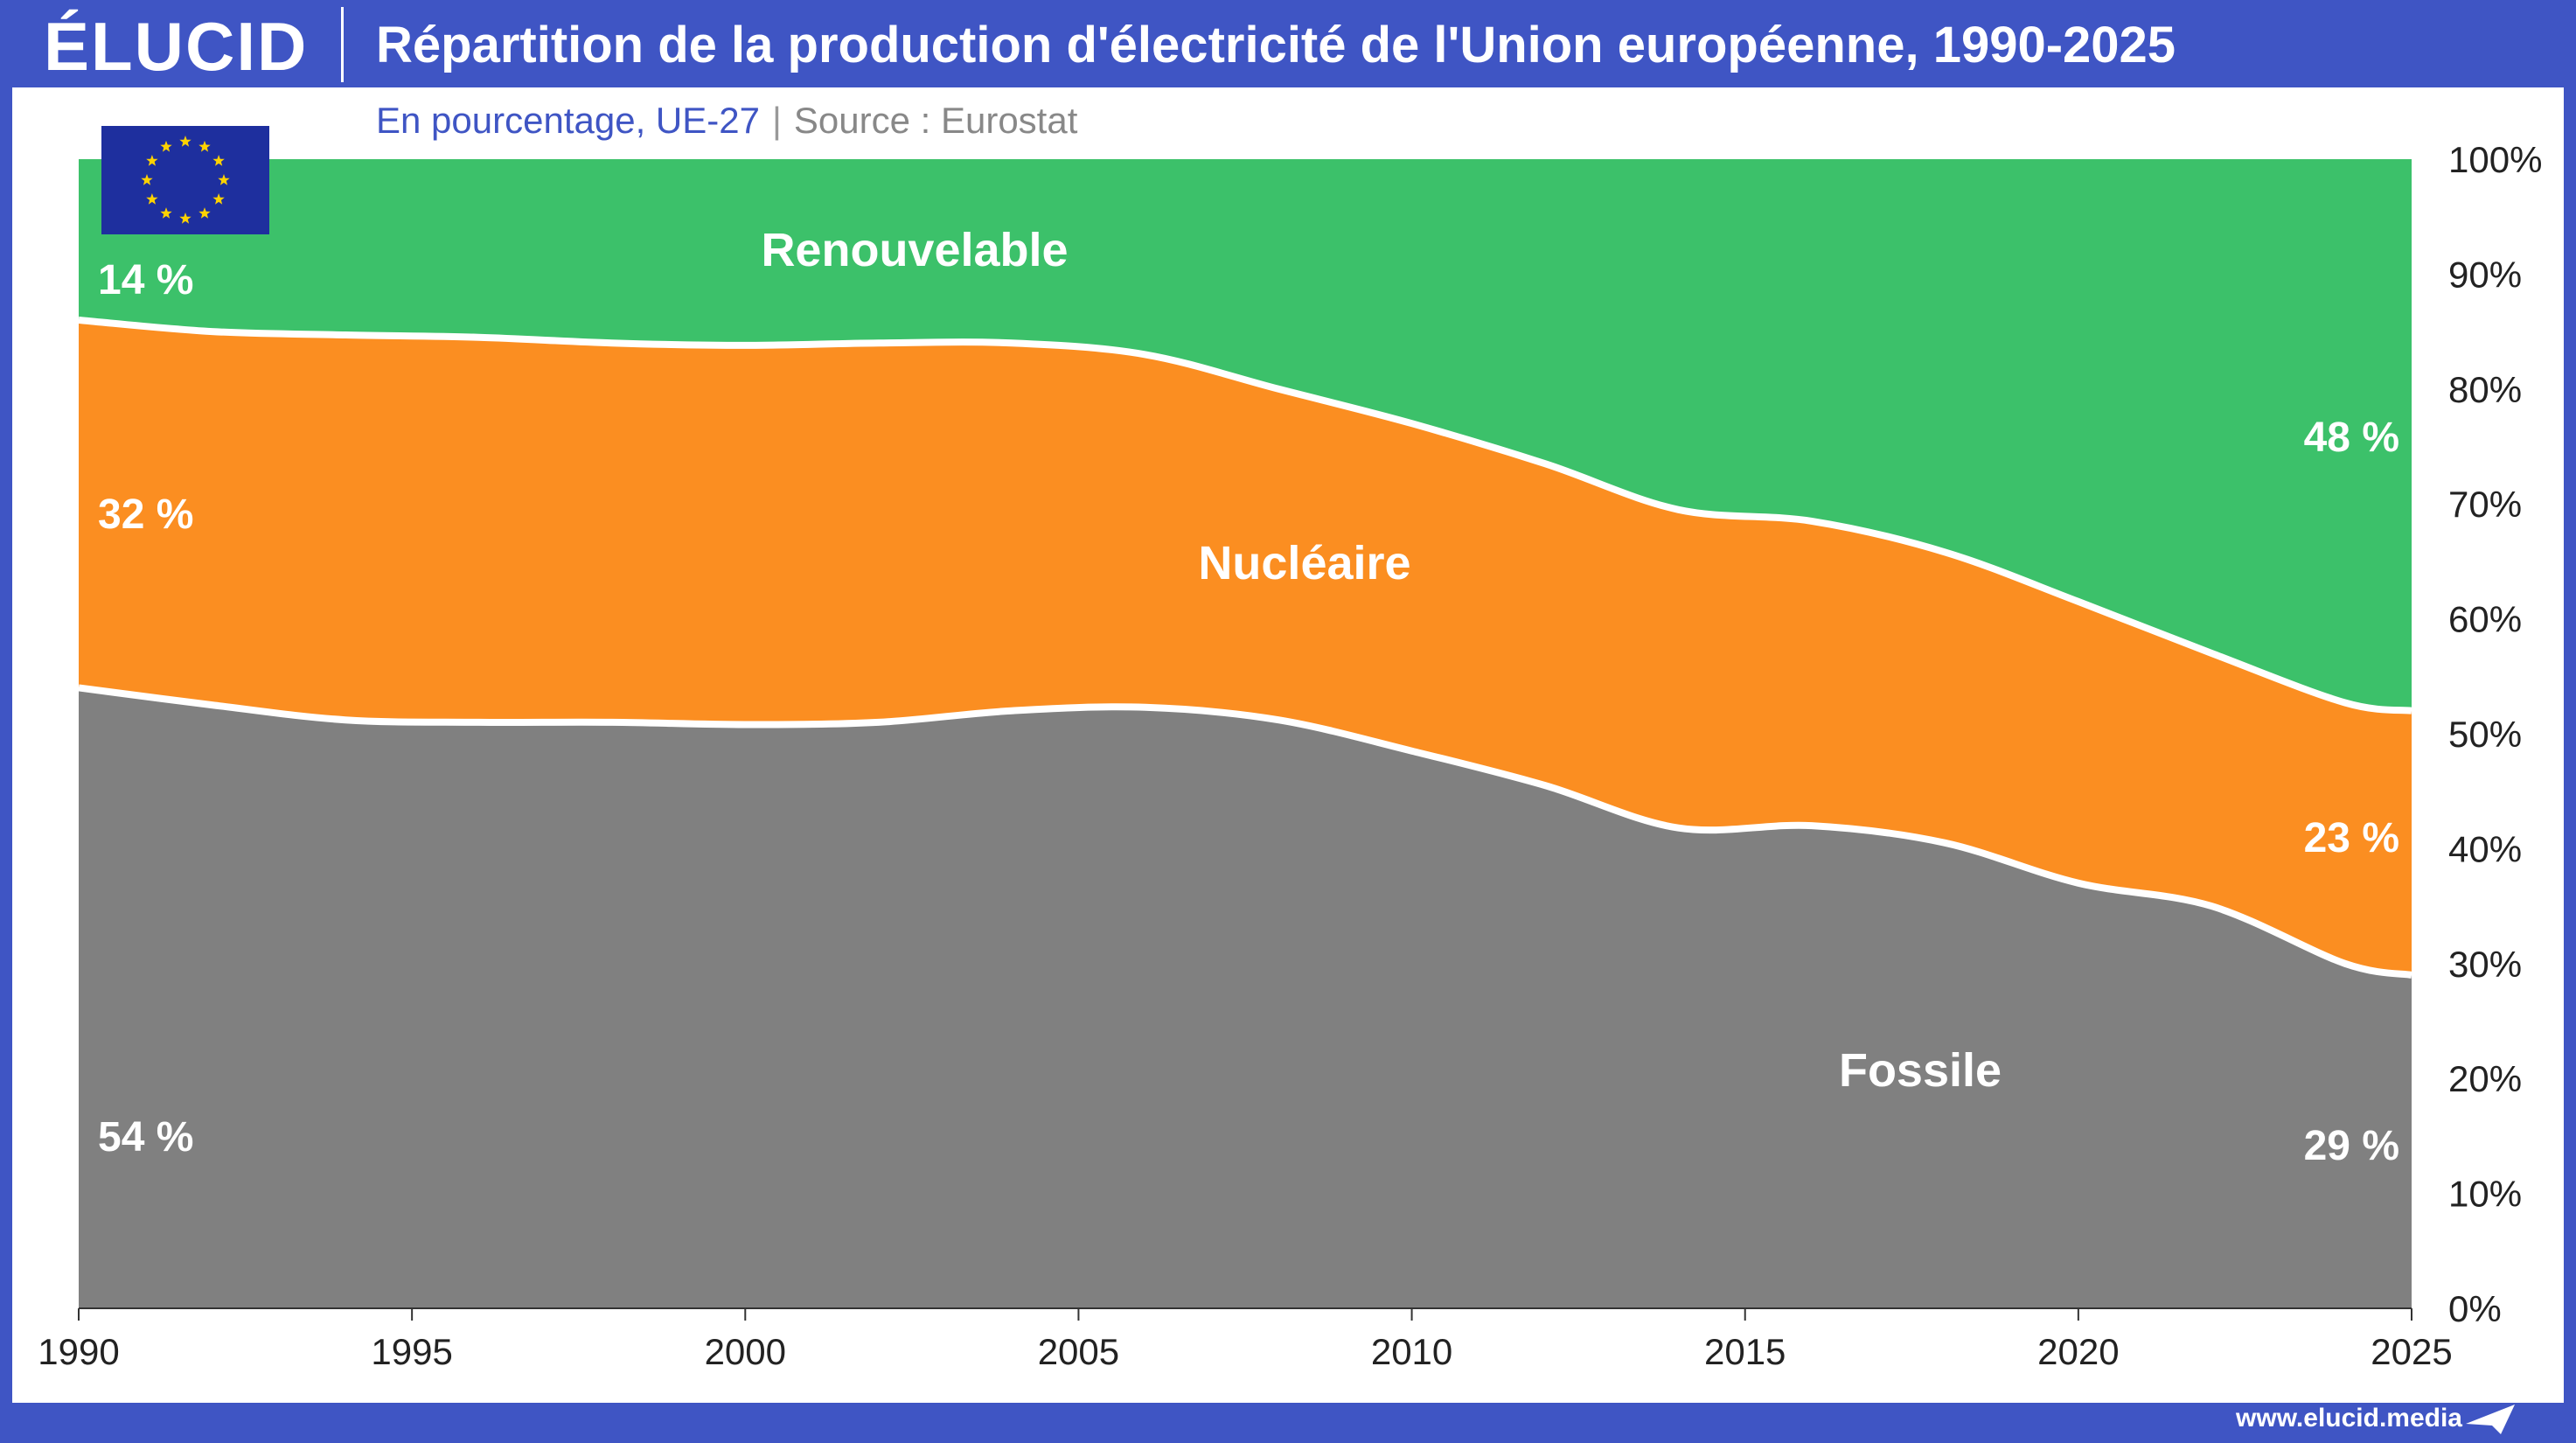 This screenshot has width=2576, height=1443. I want to click on x-tick-label: 1990, so click(78, 1351).